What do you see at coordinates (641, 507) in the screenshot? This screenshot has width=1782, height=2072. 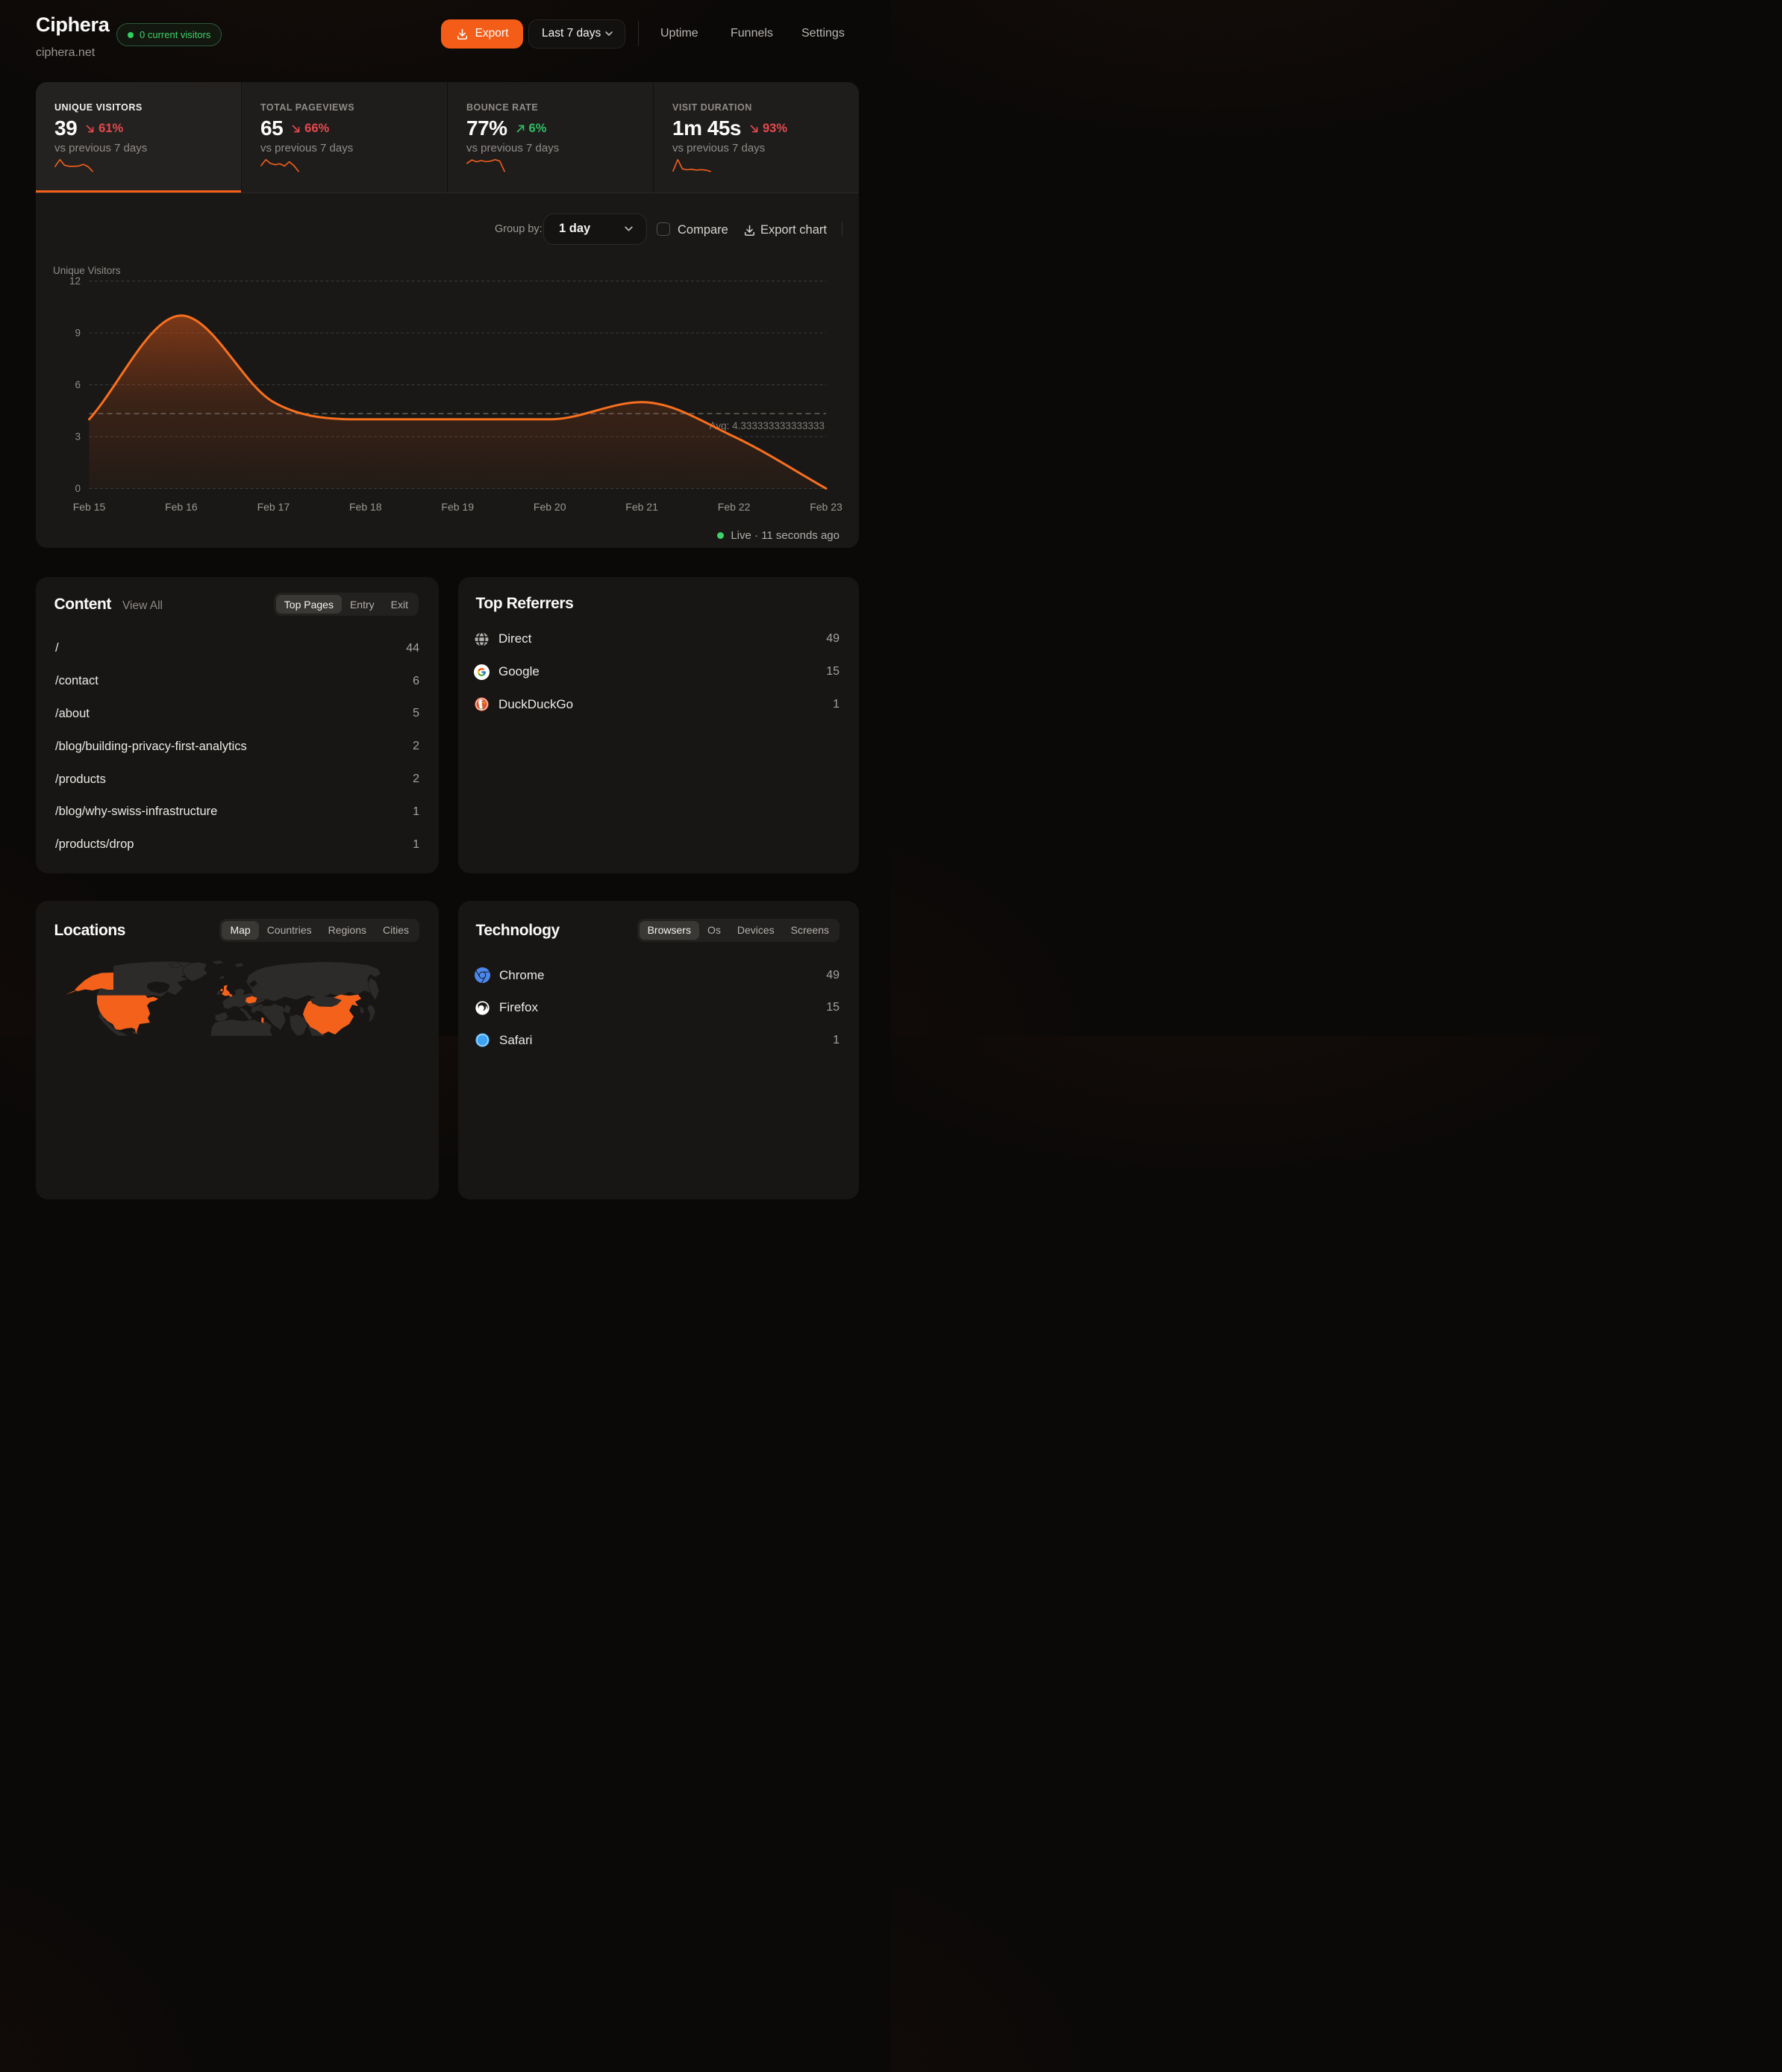 I see `svg-text: Feb 21` at bounding box center [641, 507].